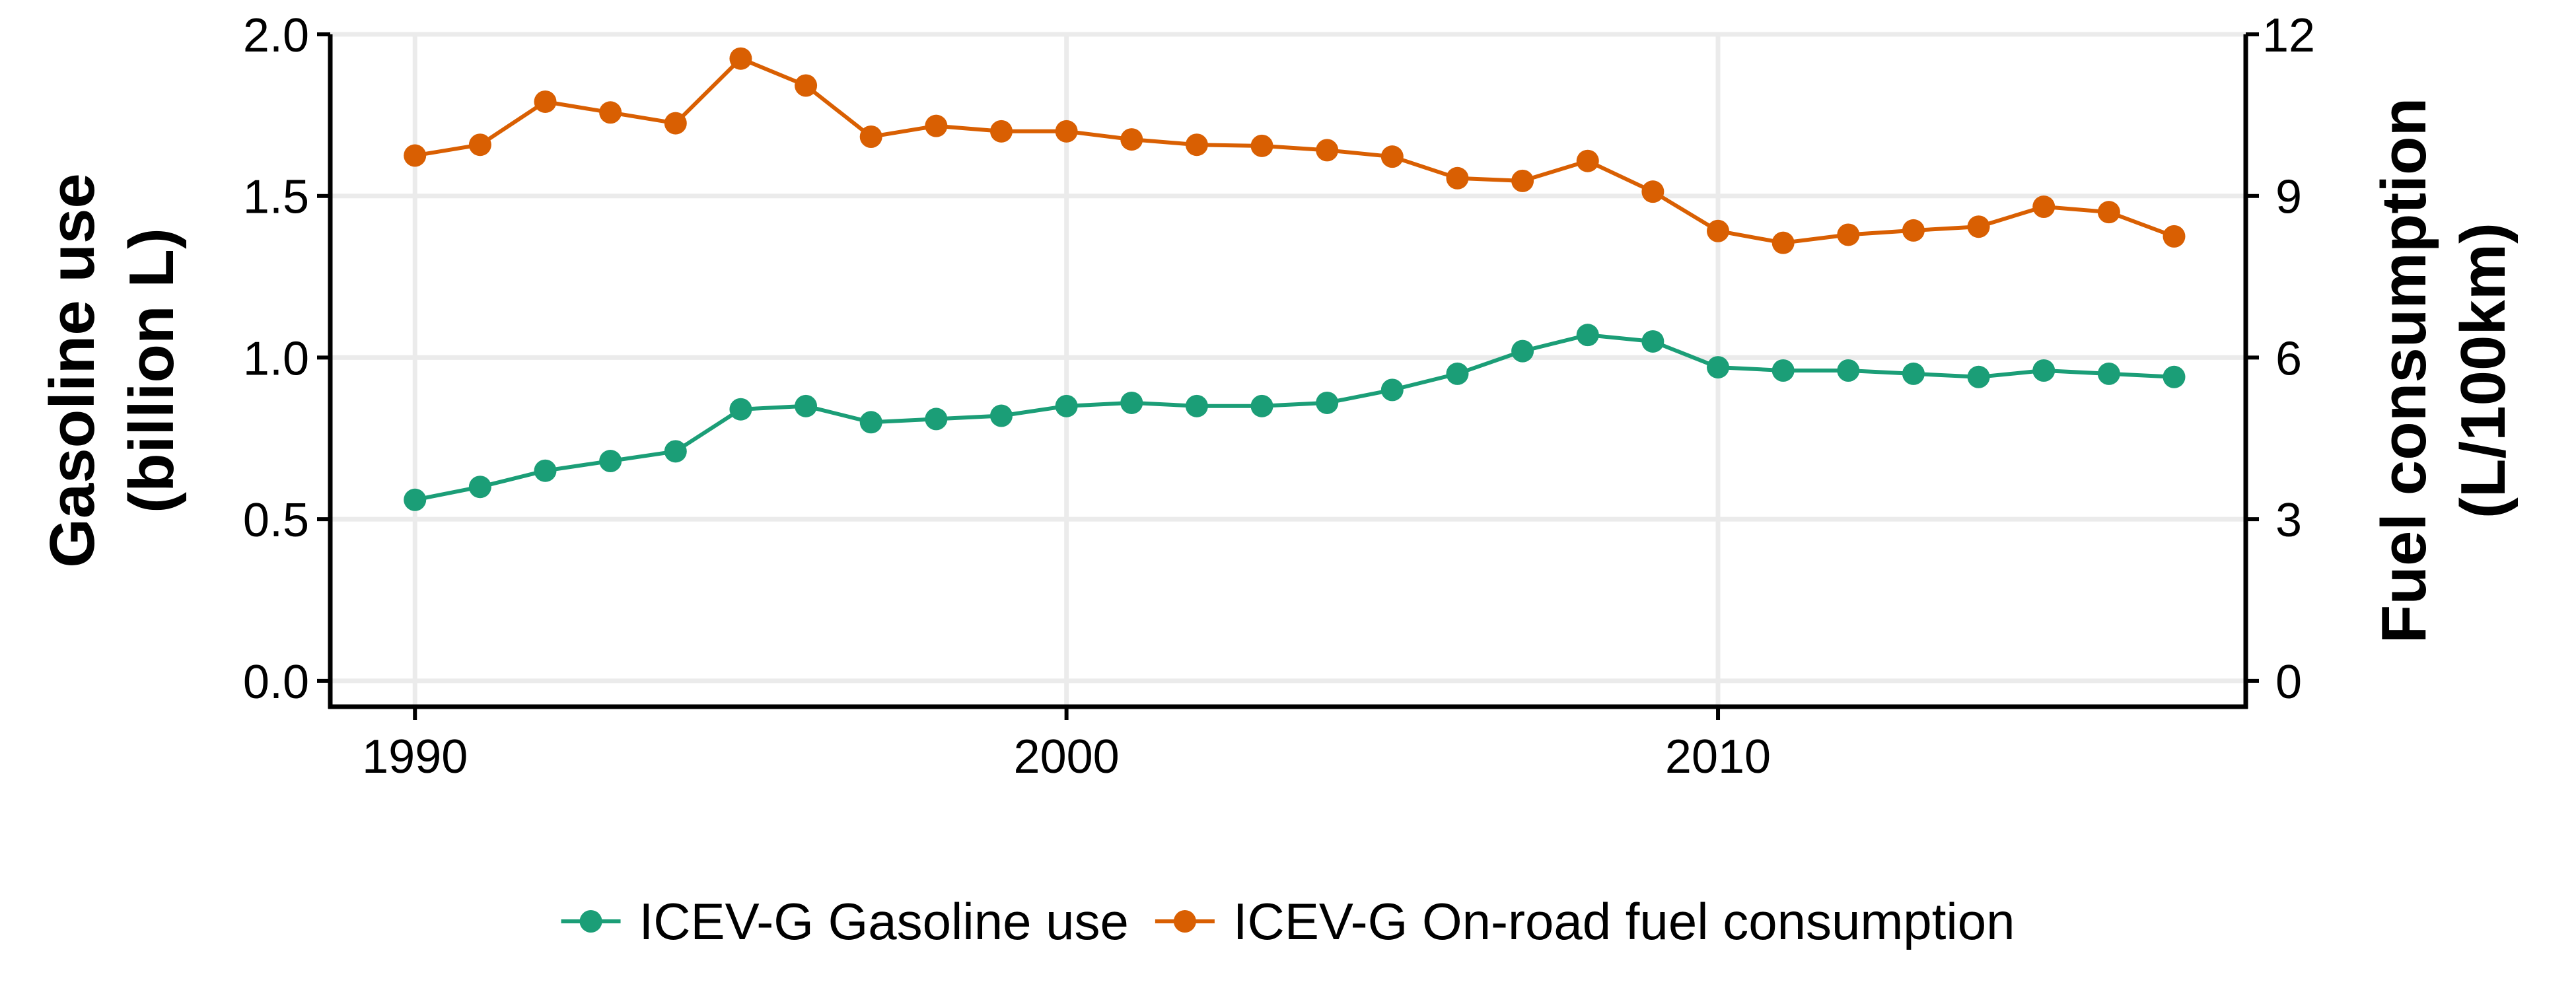 Image resolution: width=2576 pixels, height=994 pixels. I want to click on y-right-tick-label: 0, so click(2288, 682).